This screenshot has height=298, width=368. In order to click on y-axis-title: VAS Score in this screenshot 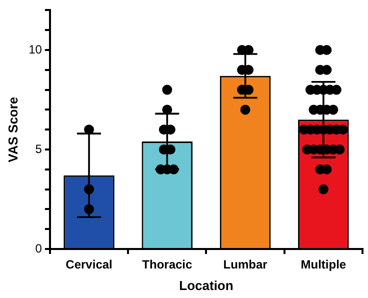, I will do `click(12, 129)`.